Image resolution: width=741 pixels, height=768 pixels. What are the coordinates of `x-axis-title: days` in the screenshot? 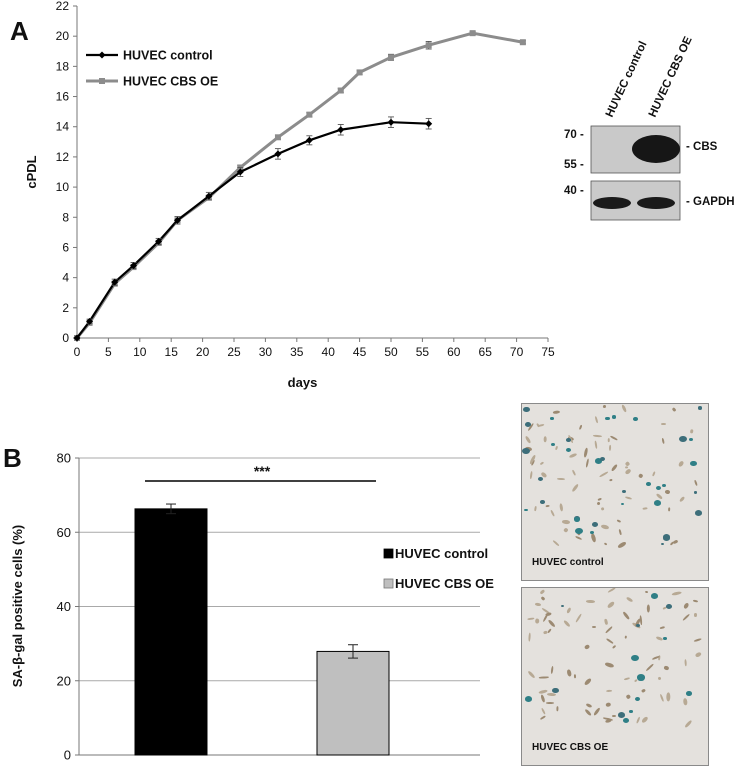 It's located at (303, 382).